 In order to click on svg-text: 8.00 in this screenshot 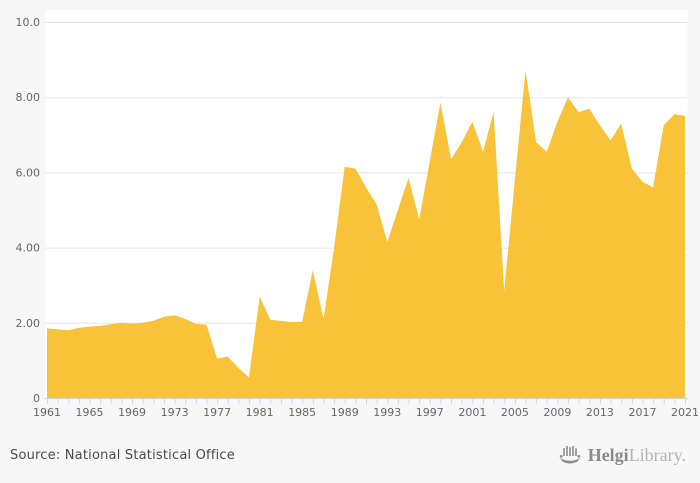, I will do `click(28, 97)`.